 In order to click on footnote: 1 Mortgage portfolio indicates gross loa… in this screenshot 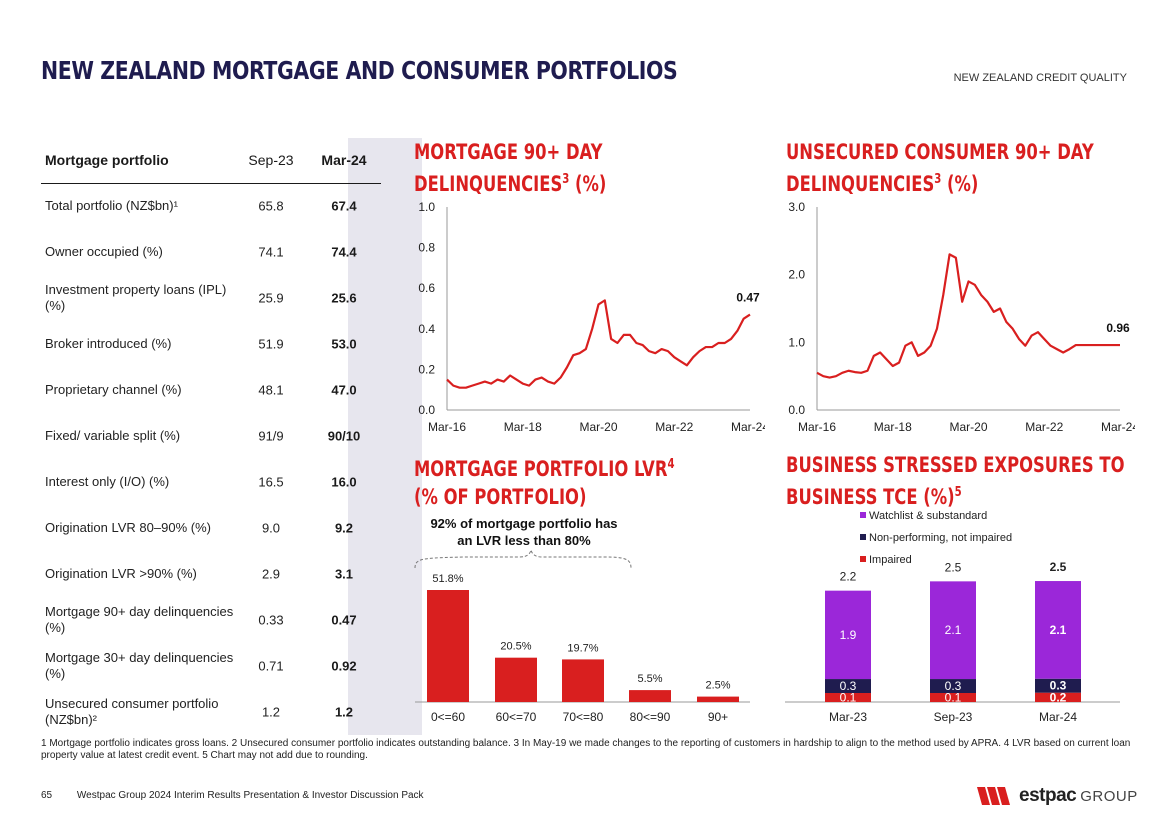, I will do `click(586, 749)`.